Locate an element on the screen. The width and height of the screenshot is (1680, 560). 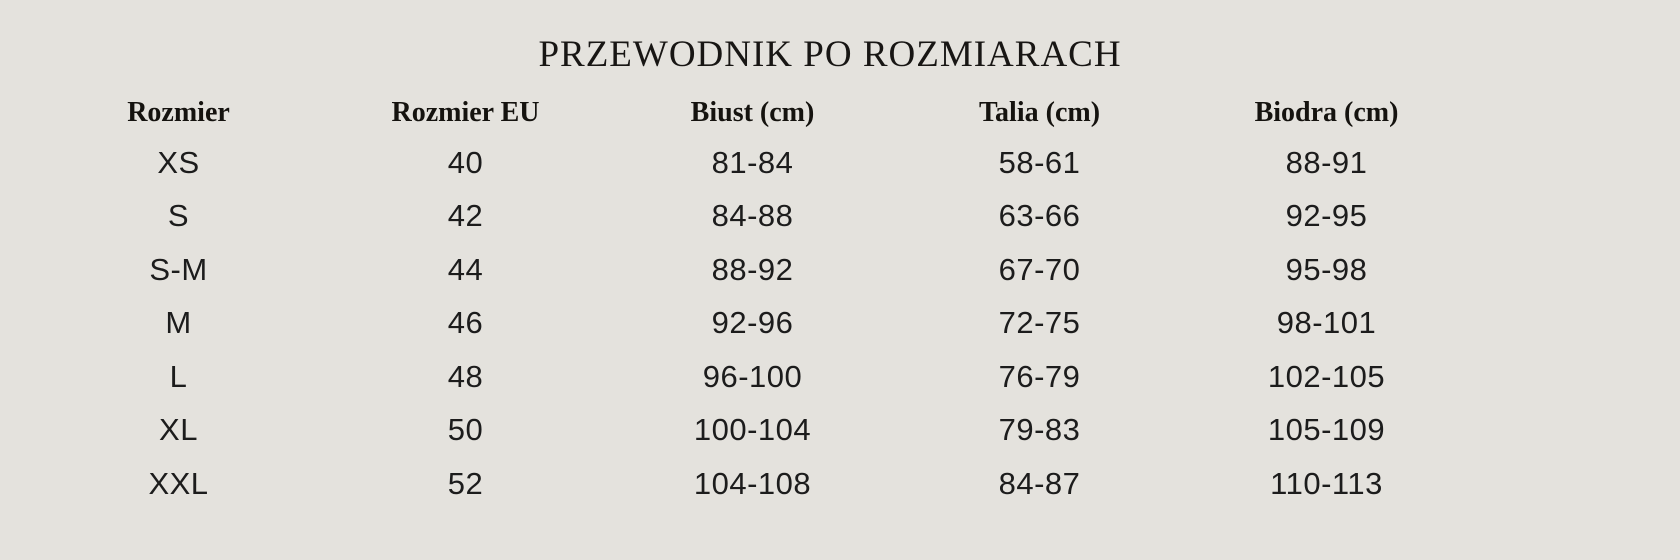
table-cell: 58-61 is located at coordinates (1039, 162).